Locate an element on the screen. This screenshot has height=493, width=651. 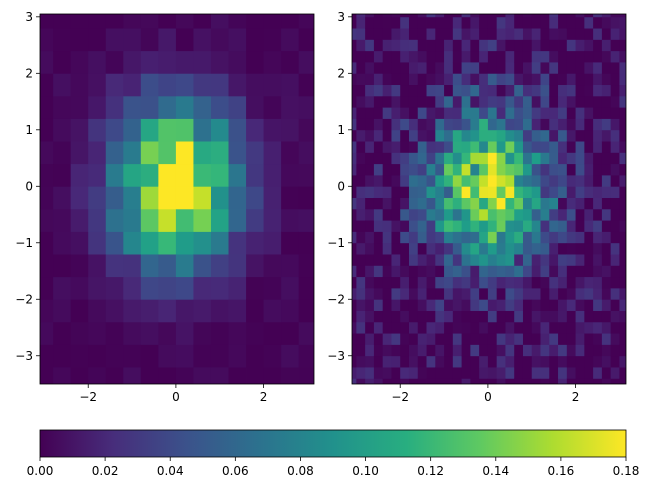
colorbar-tick-label: 0.06 is located at coordinates (235, 471).